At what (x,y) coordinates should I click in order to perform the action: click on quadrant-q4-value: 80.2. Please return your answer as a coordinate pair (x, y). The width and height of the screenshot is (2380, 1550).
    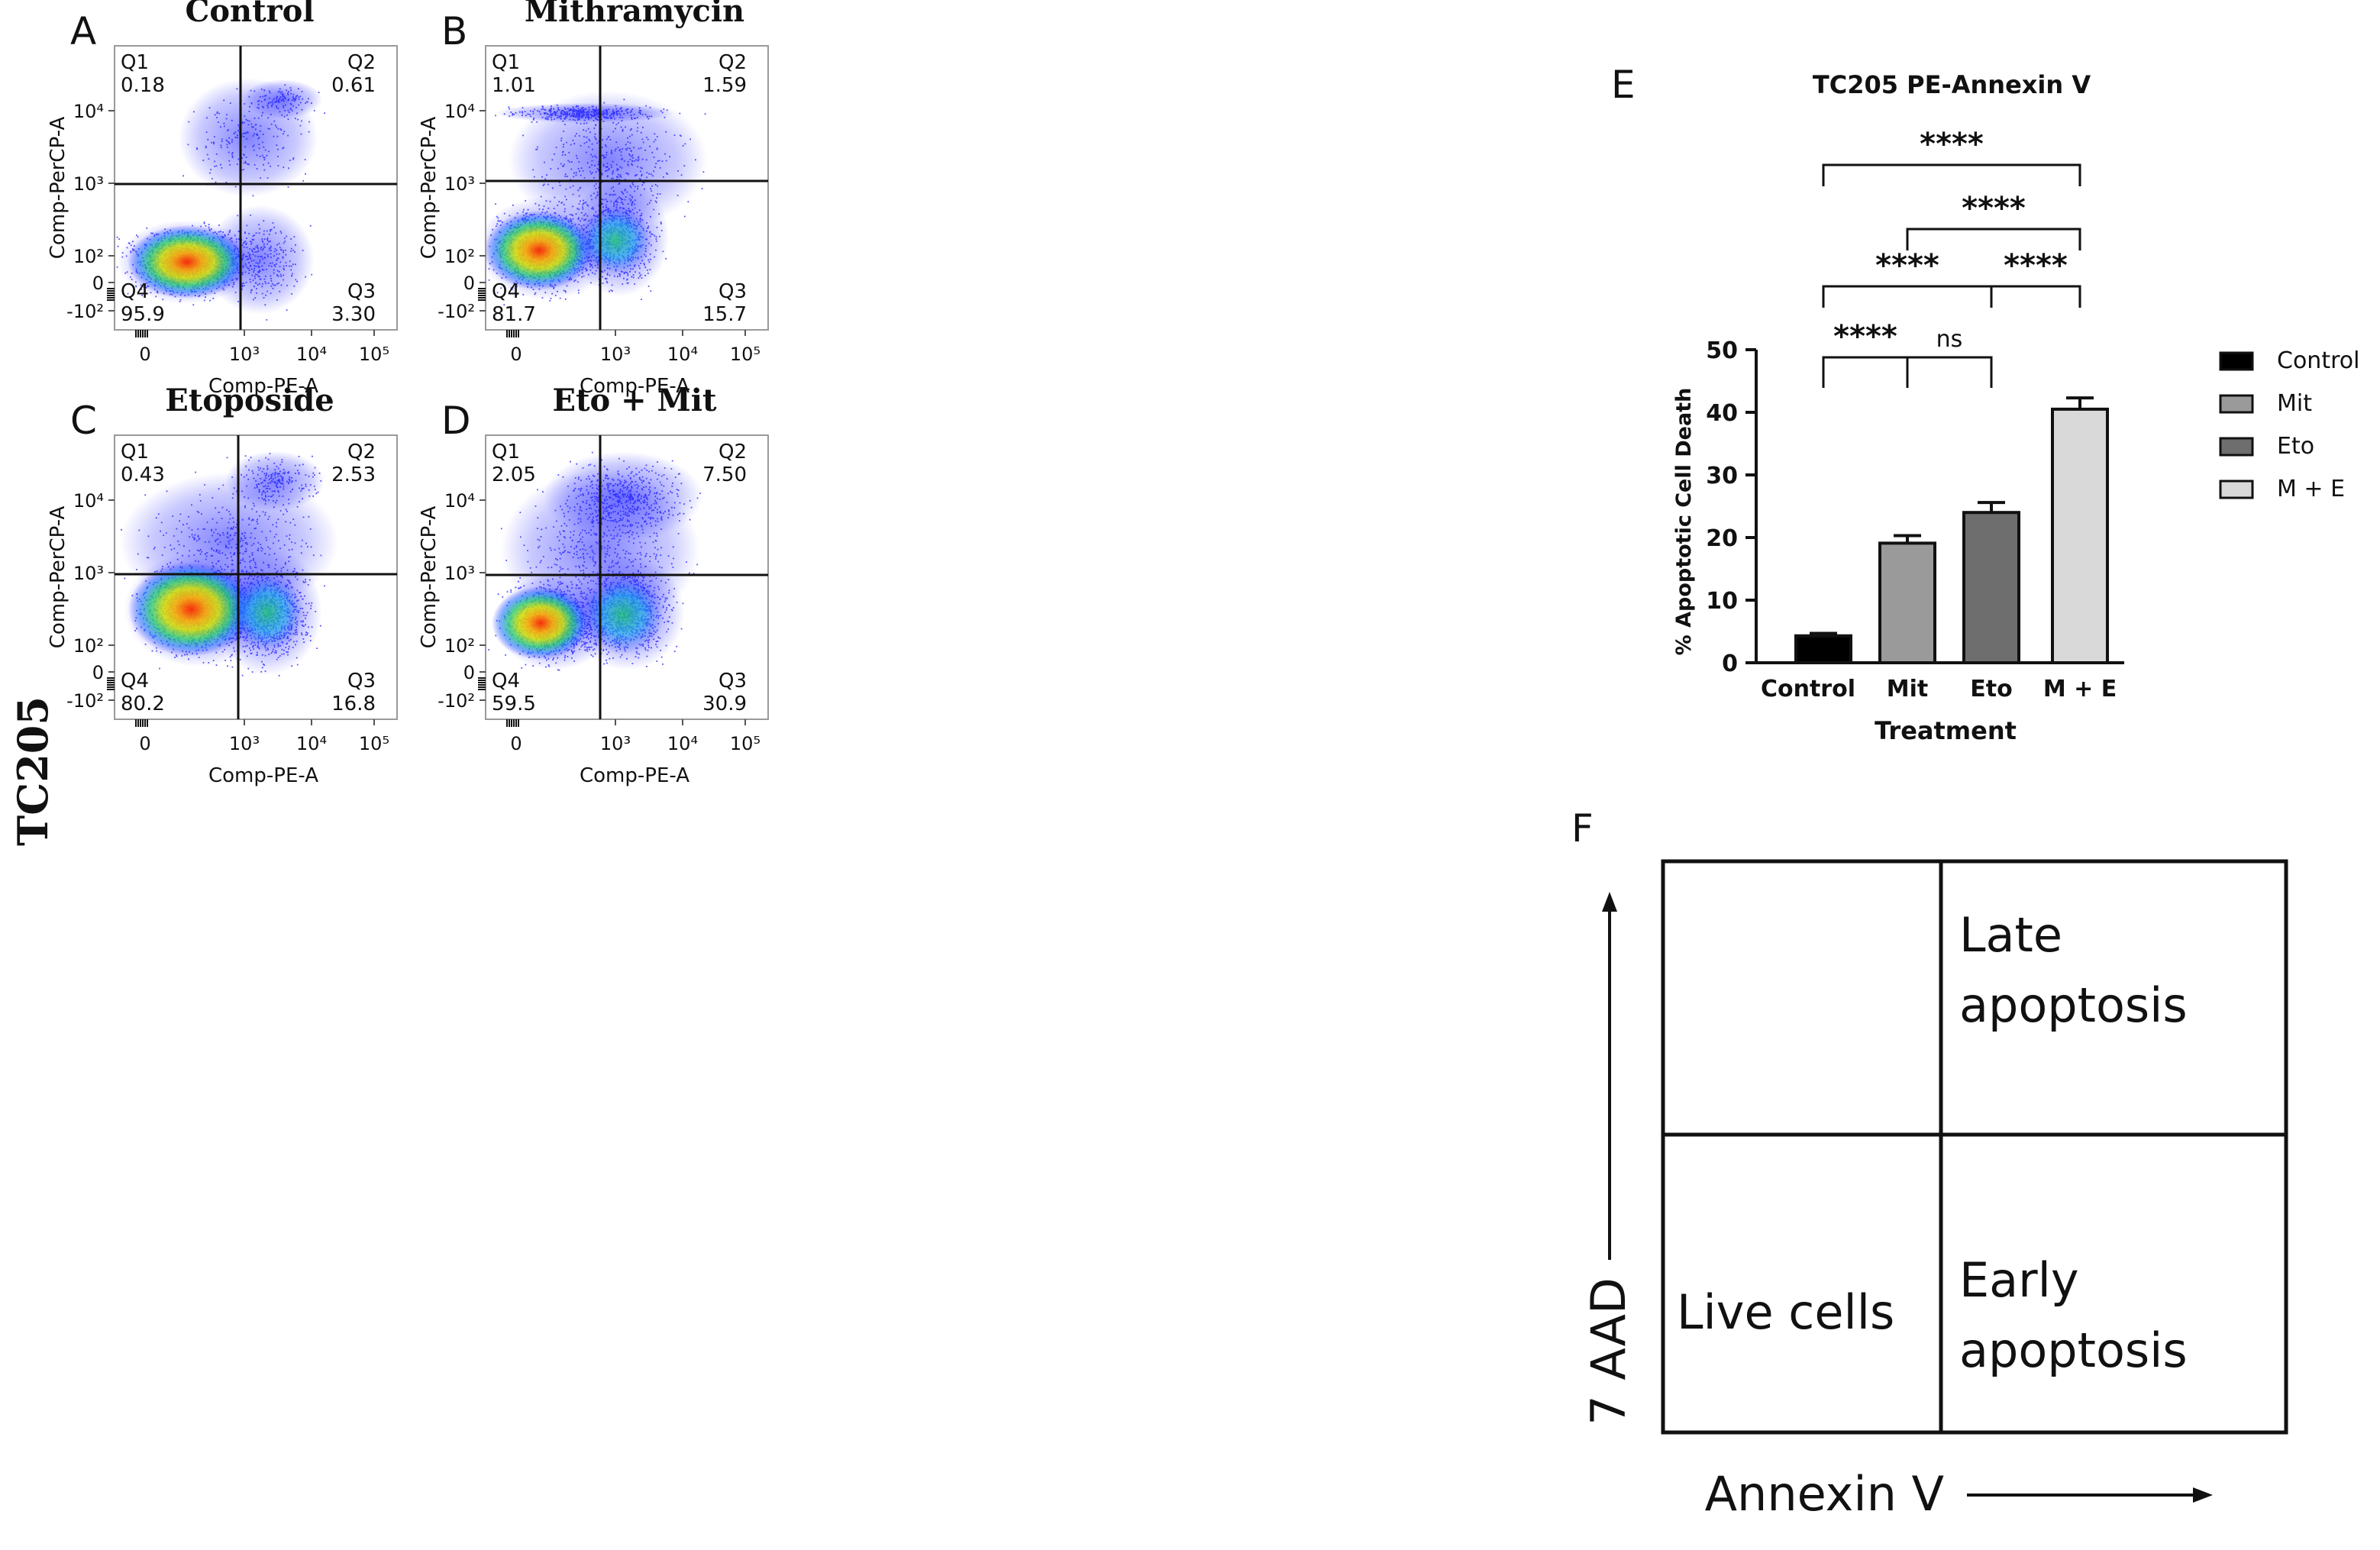
    Looking at the image, I should click on (143, 704).